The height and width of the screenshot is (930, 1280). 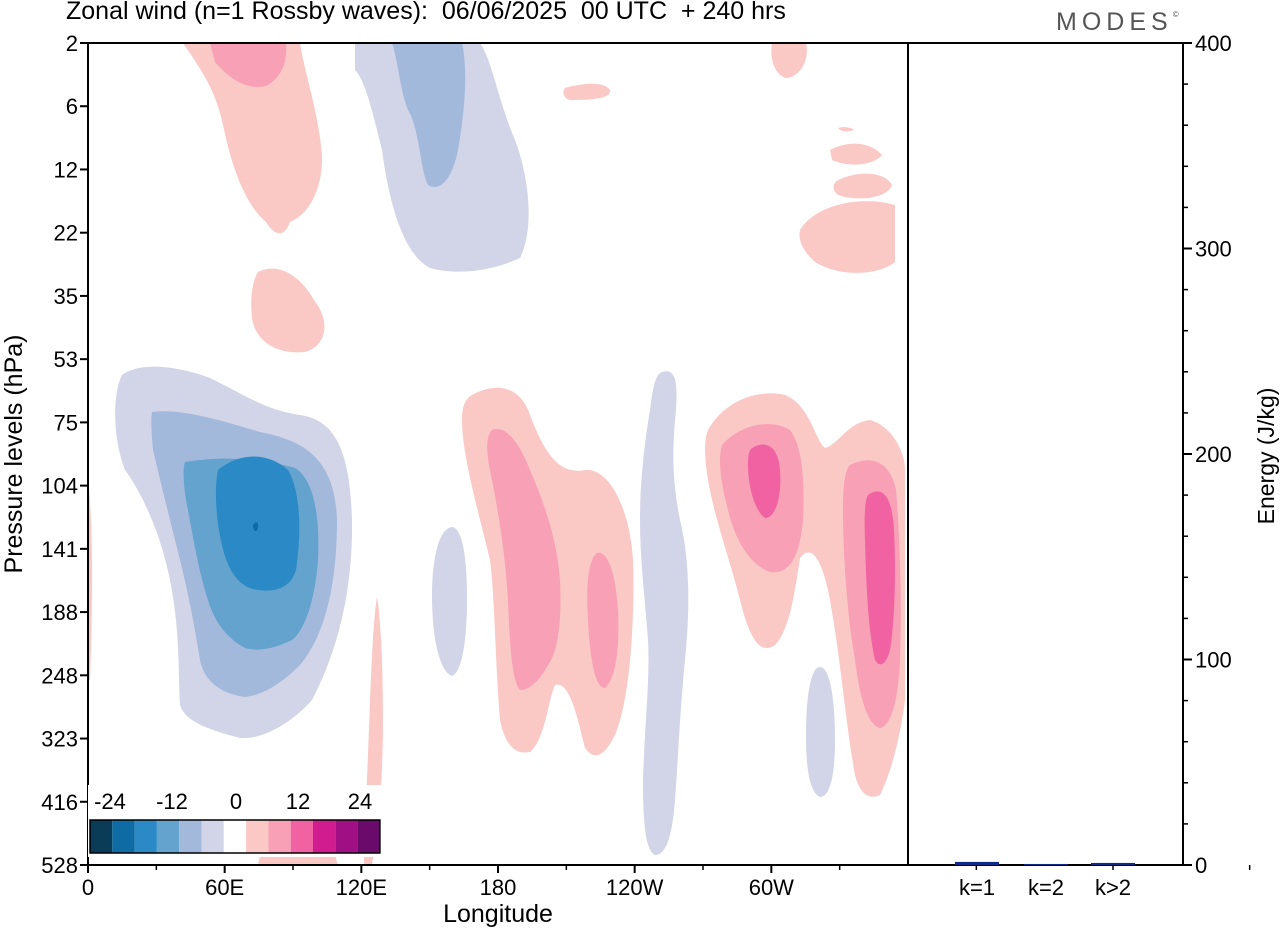 What do you see at coordinates (360, 801) in the screenshot?
I see `colorbar-label: 24` at bounding box center [360, 801].